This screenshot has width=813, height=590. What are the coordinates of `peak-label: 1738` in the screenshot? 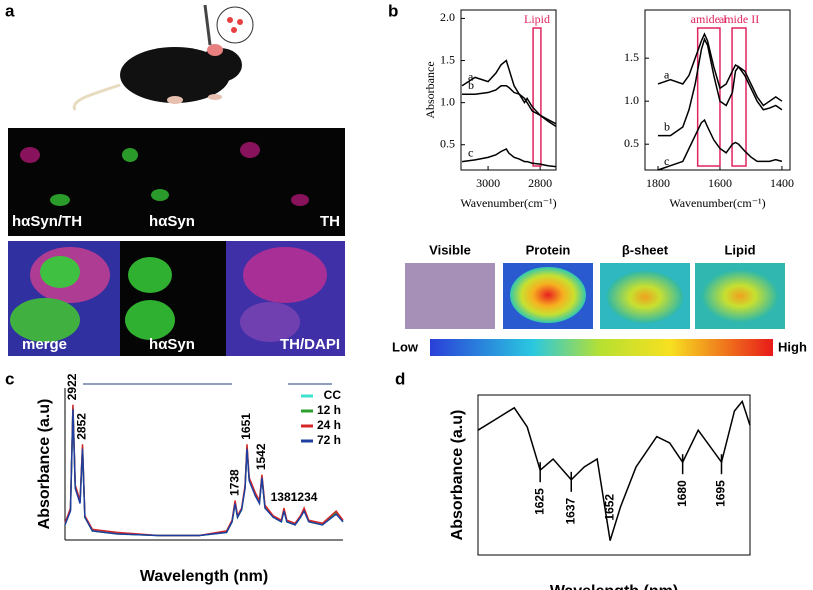 It's located at (234, 482).